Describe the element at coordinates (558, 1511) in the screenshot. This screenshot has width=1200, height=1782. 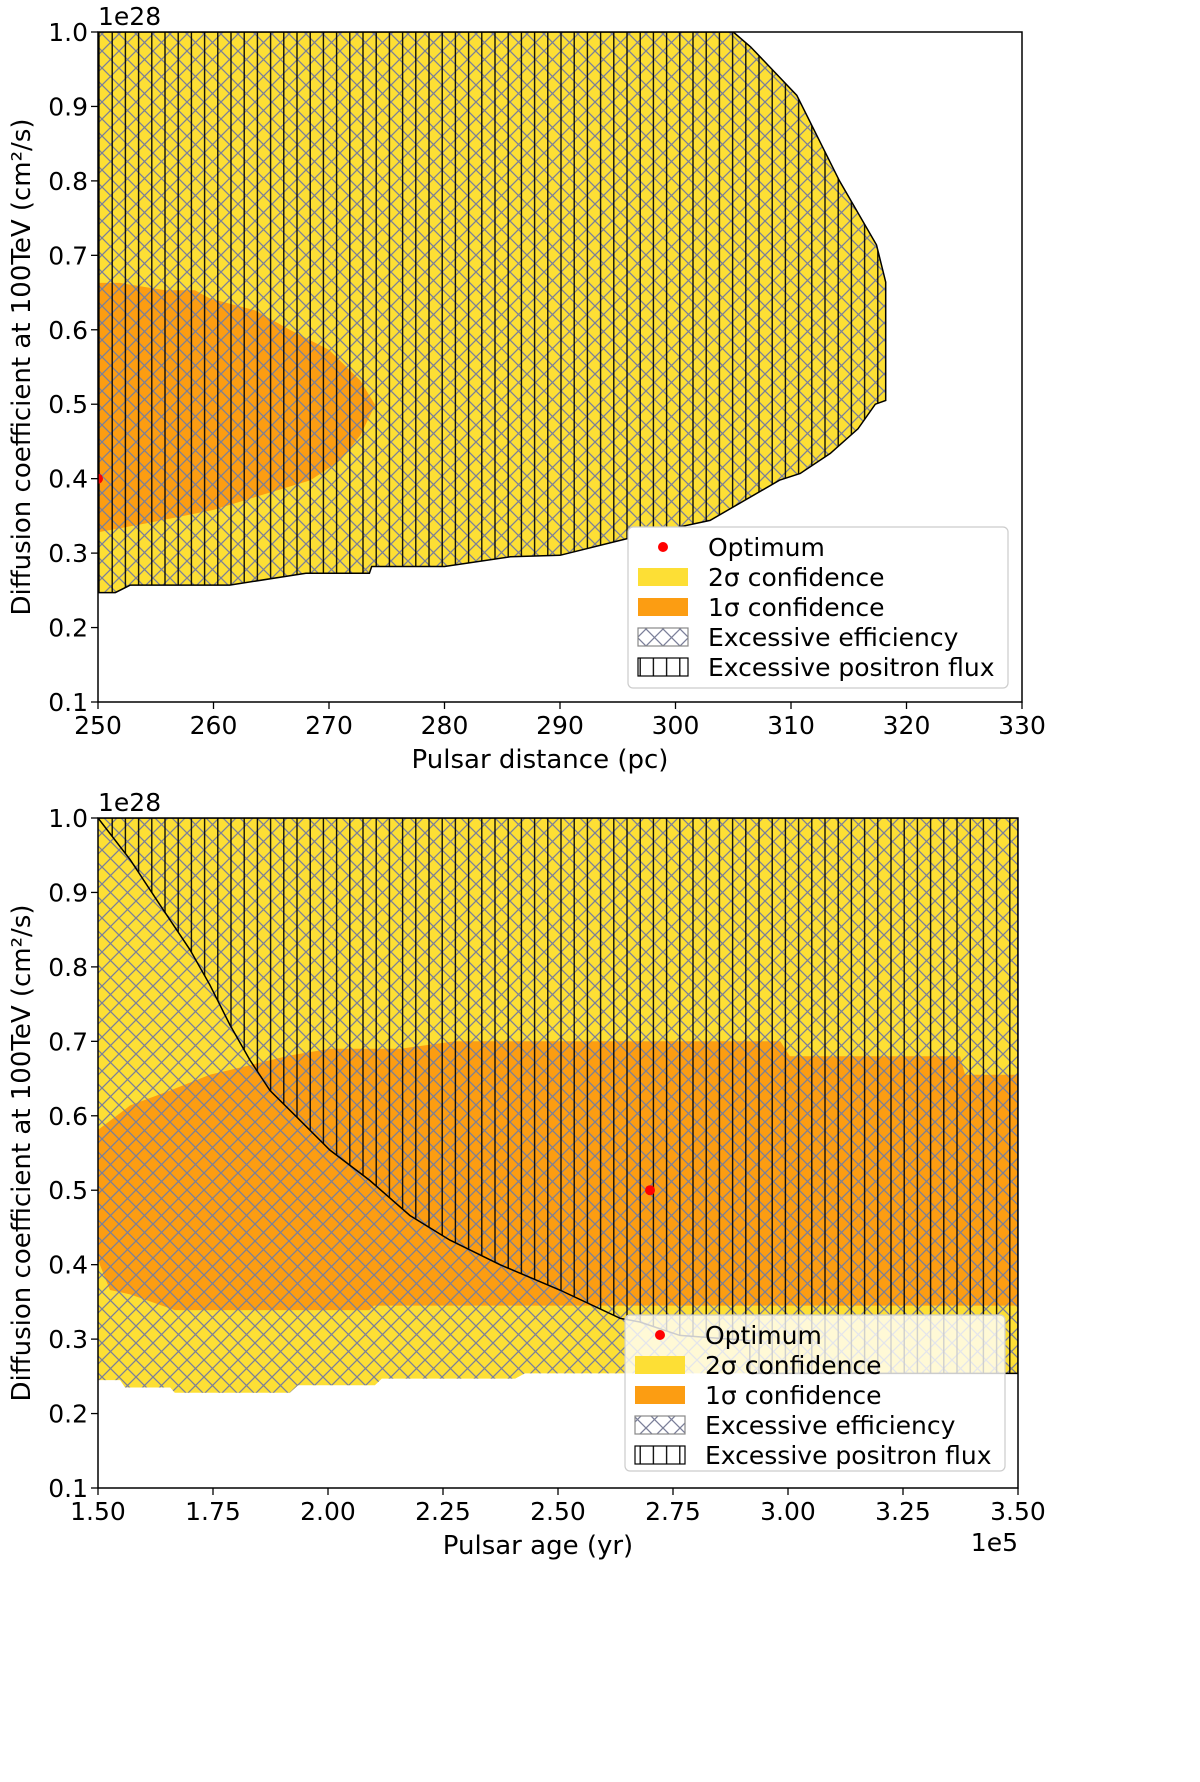
I see `x-tick-label: 2.50` at that location.